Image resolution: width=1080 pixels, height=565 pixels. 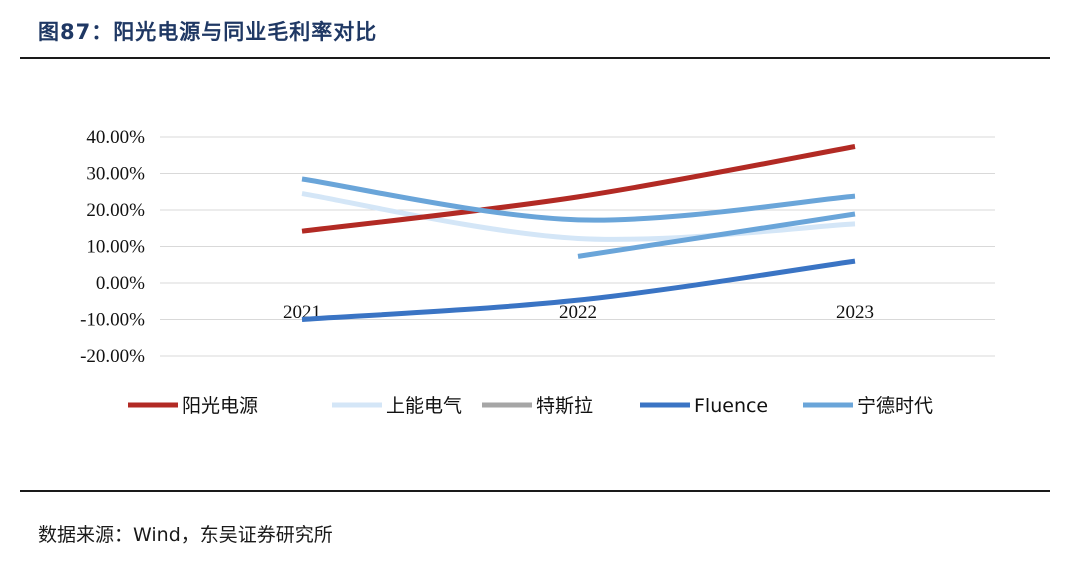 What do you see at coordinates (115, 210) in the screenshot?
I see `y-tick-label: 20.00%` at bounding box center [115, 210].